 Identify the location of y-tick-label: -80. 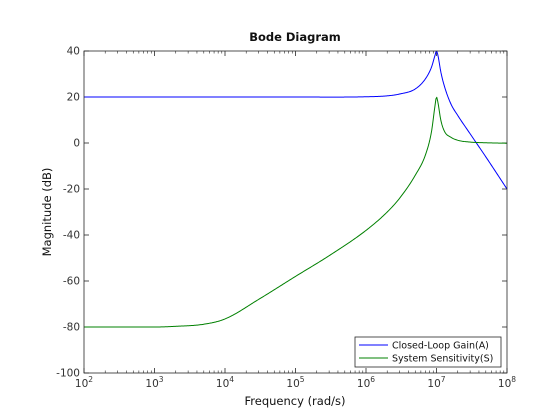
(71, 328).